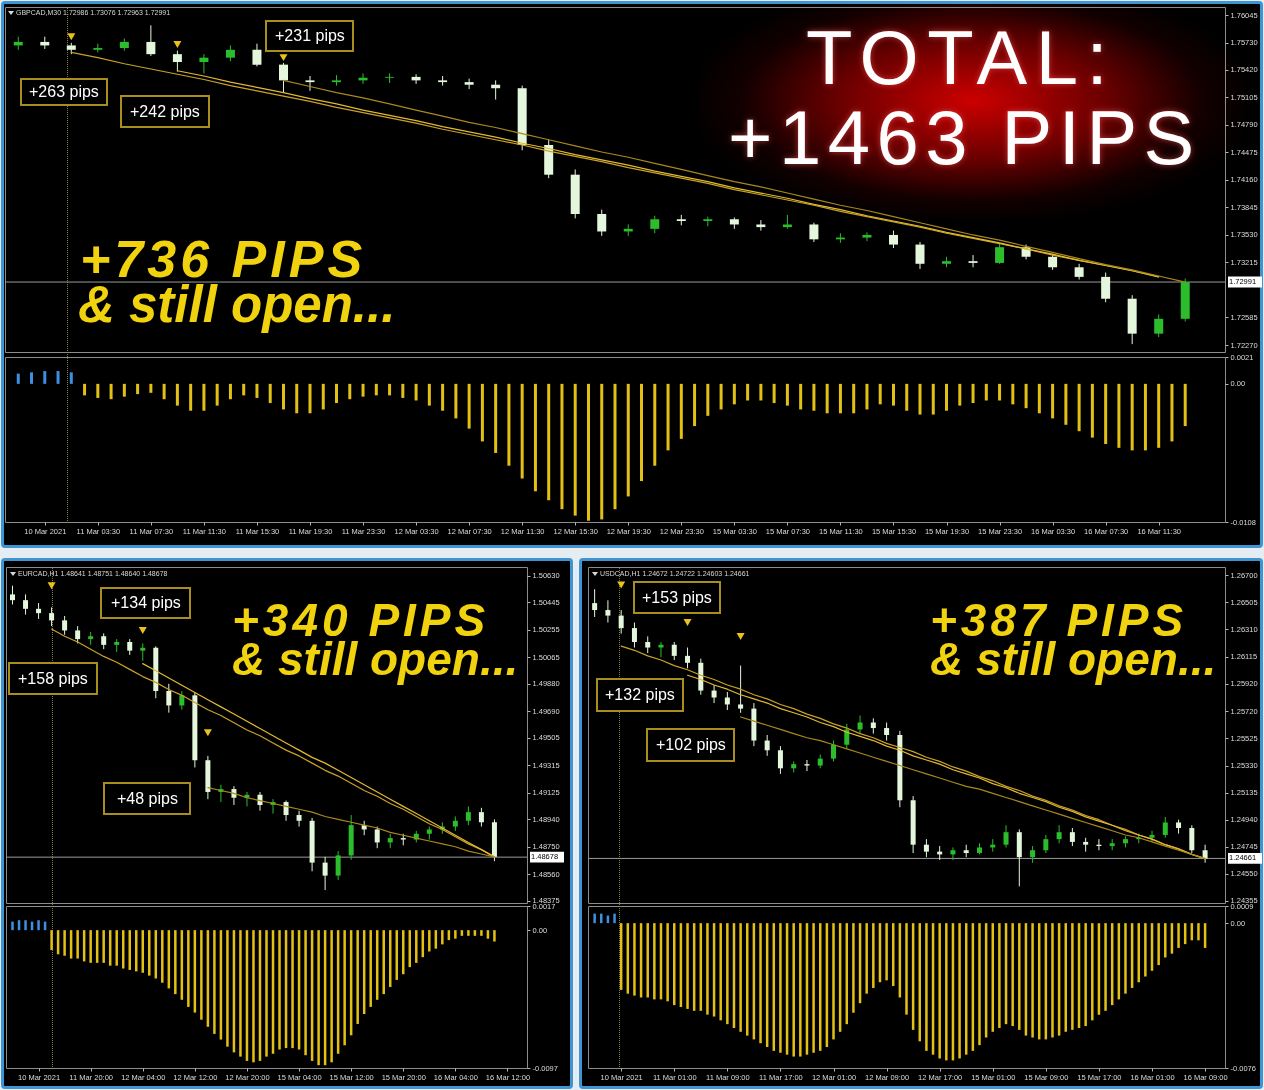  Describe the element at coordinates (146, 602) in the screenshot. I see `annotation: +134 pips` at that location.